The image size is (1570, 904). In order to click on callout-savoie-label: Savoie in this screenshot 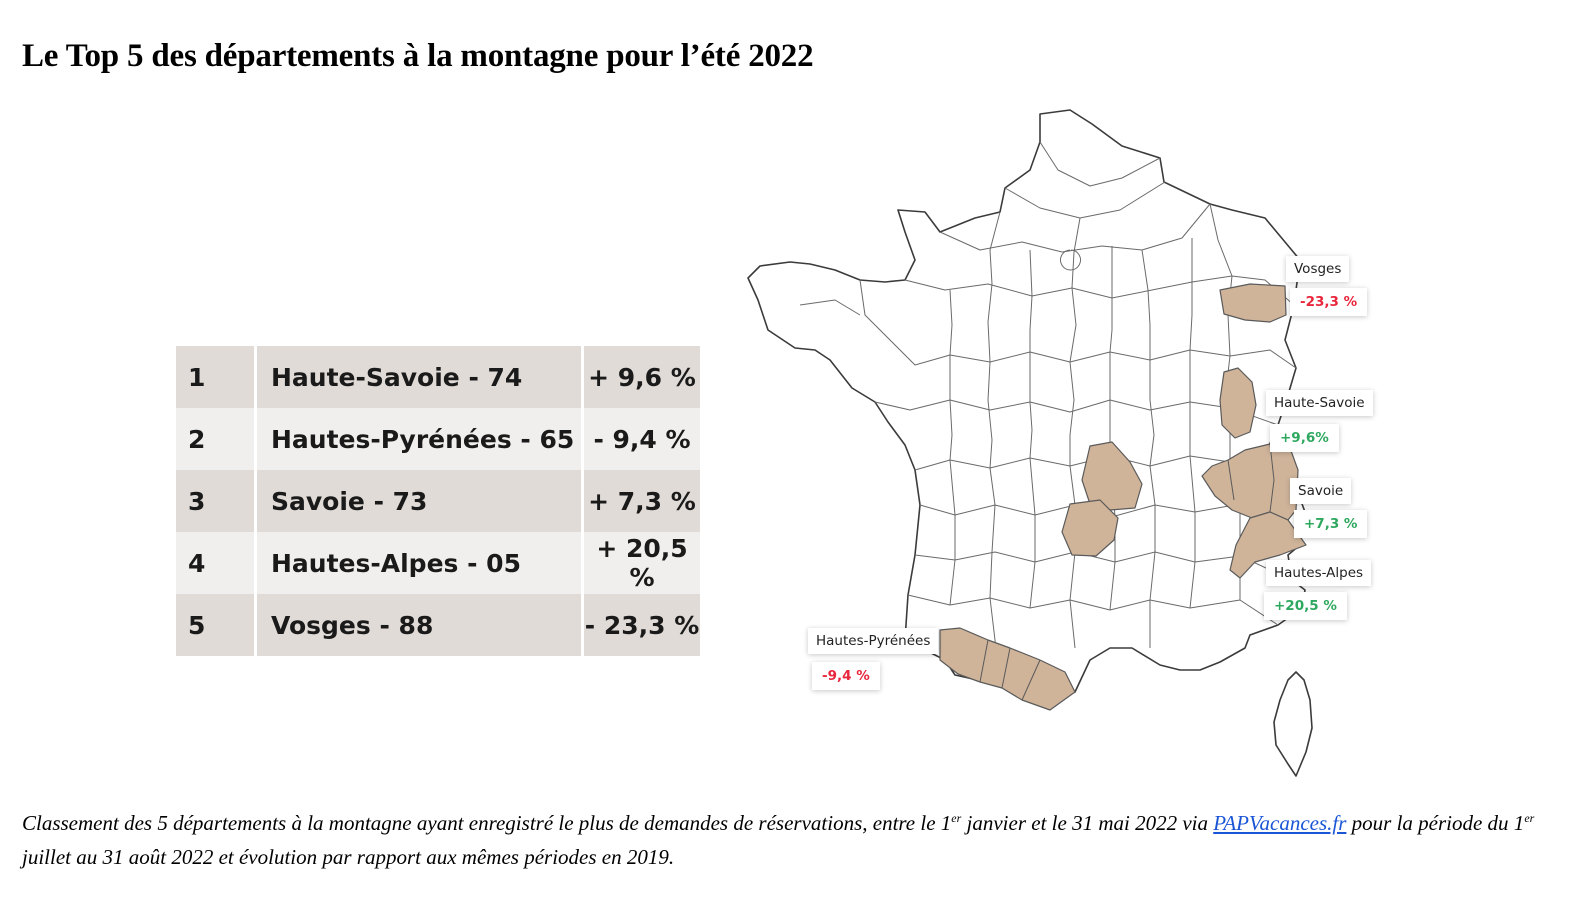, I will do `click(1321, 491)`.